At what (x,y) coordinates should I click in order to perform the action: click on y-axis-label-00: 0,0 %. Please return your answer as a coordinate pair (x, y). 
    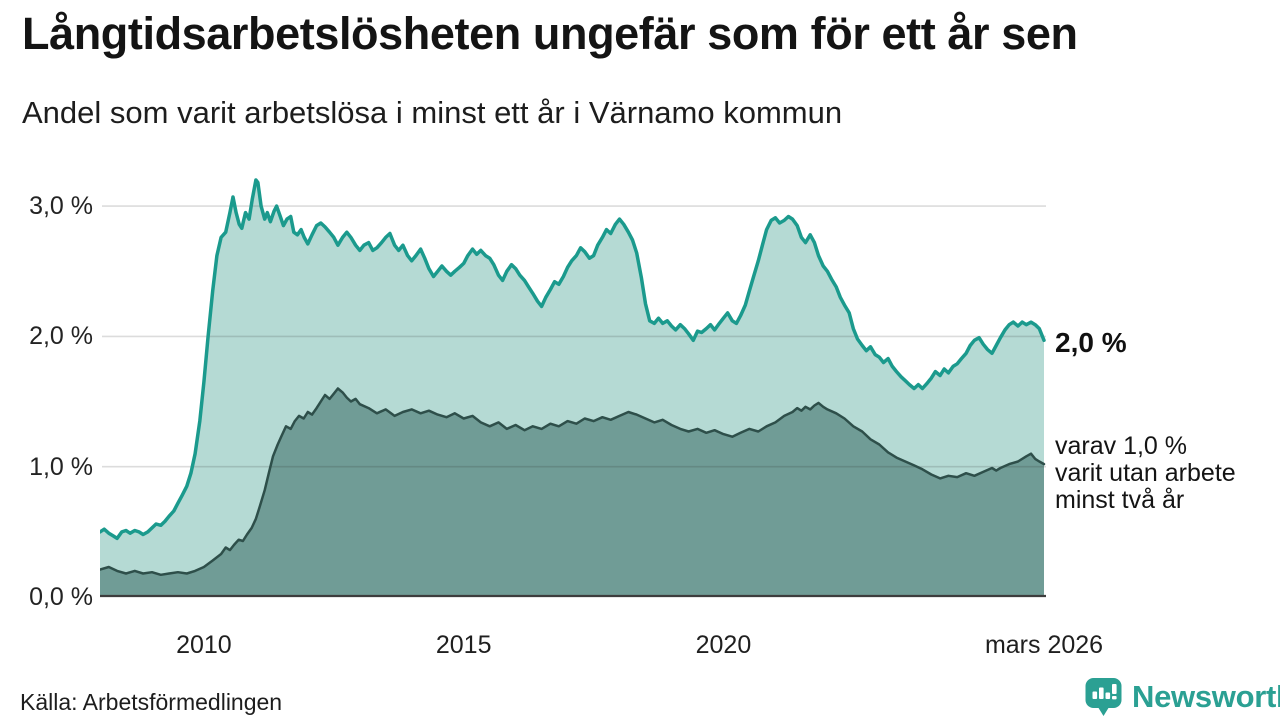
    Looking at the image, I should click on (61, 597).